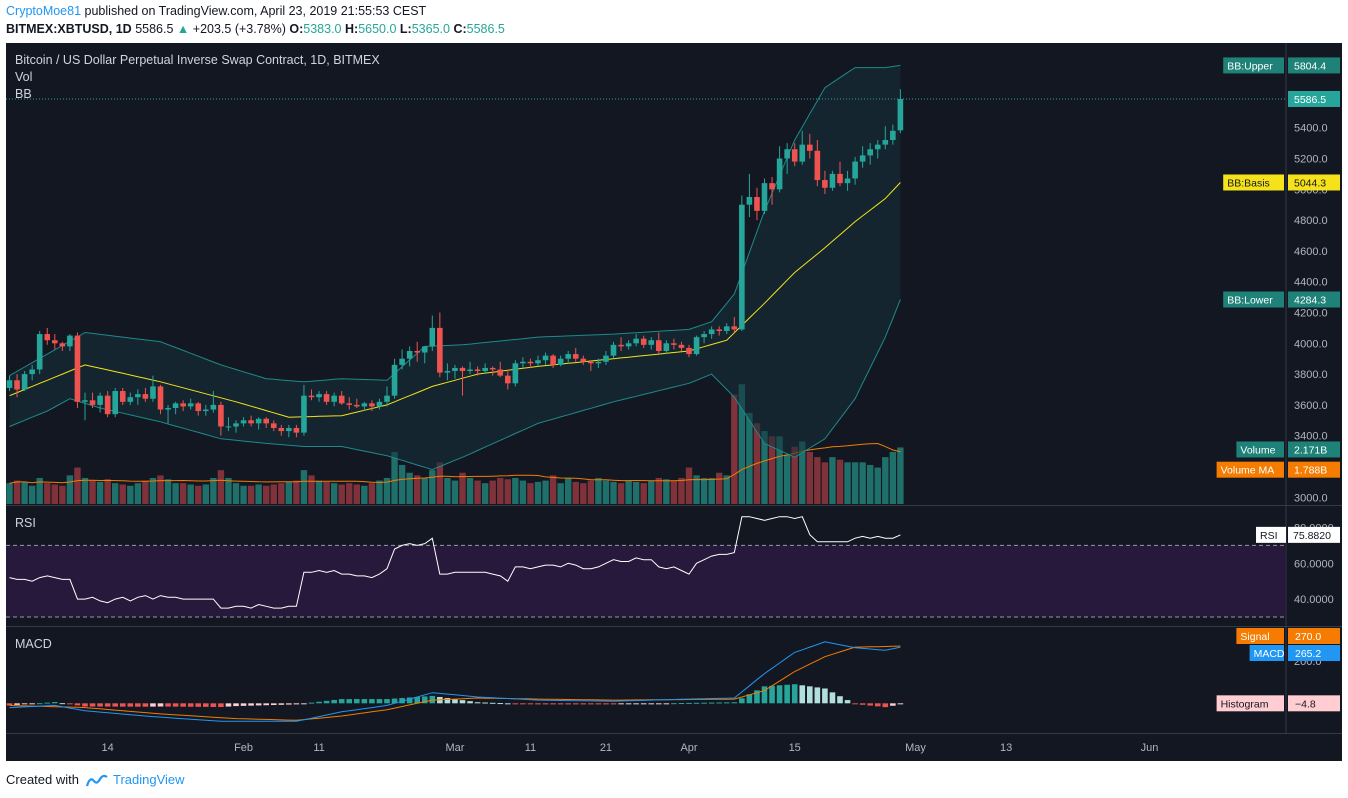  I want to click on macd-signal-tag-value-bg, so click(1314, 636).